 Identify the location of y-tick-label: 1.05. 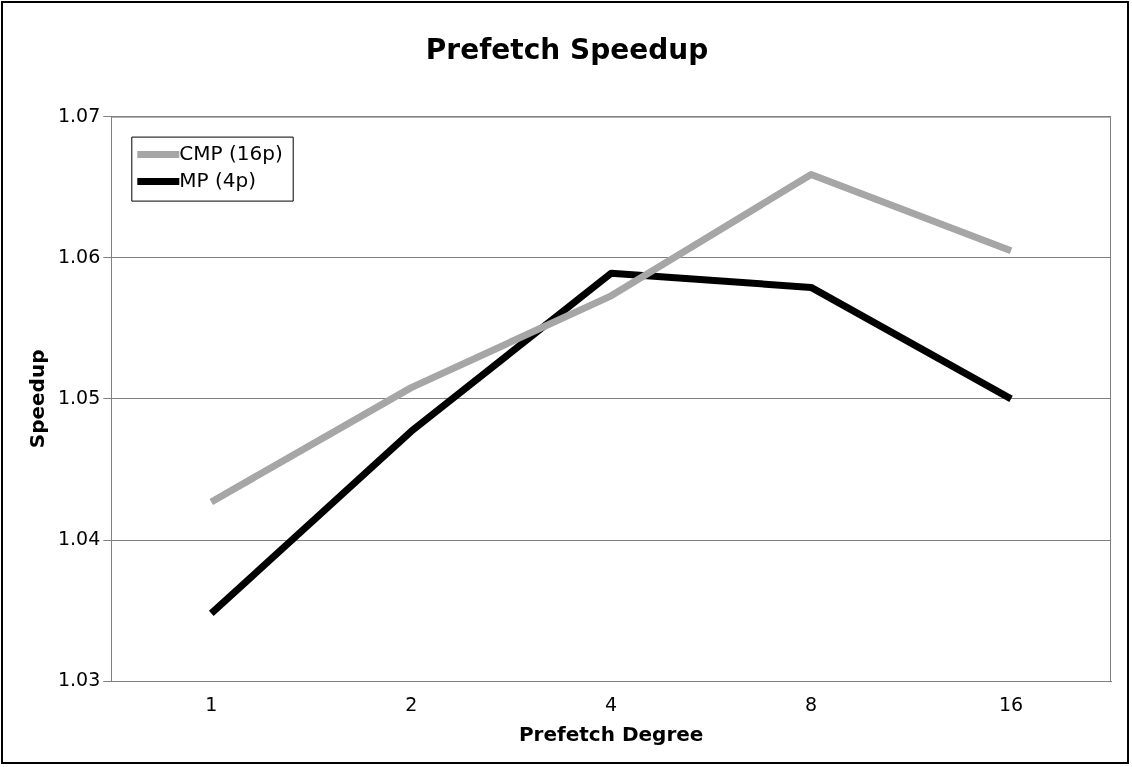
(79, 396).